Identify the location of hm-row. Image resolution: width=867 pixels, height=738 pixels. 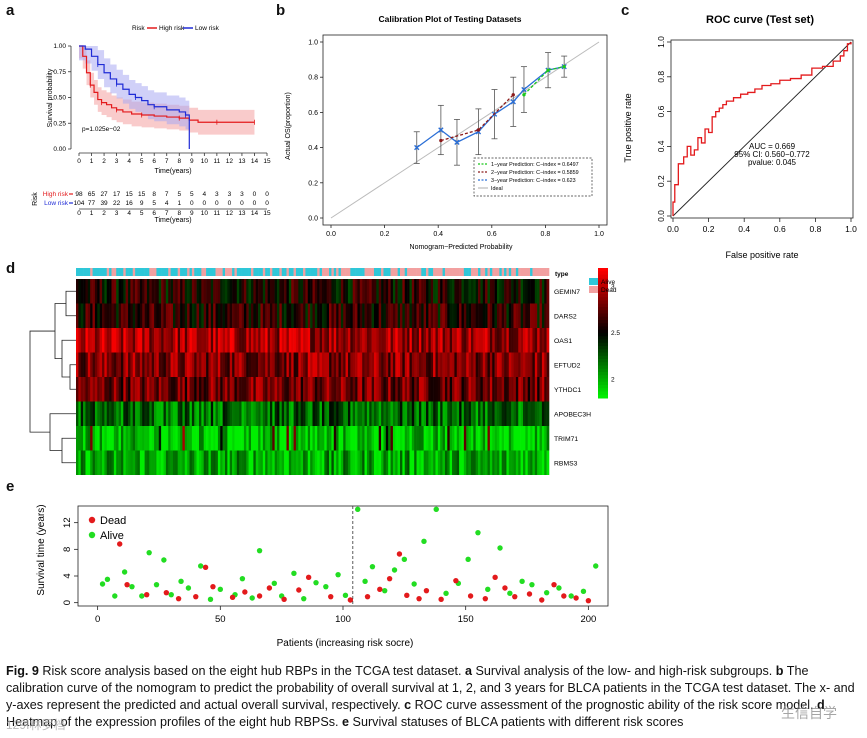
(313, 315).